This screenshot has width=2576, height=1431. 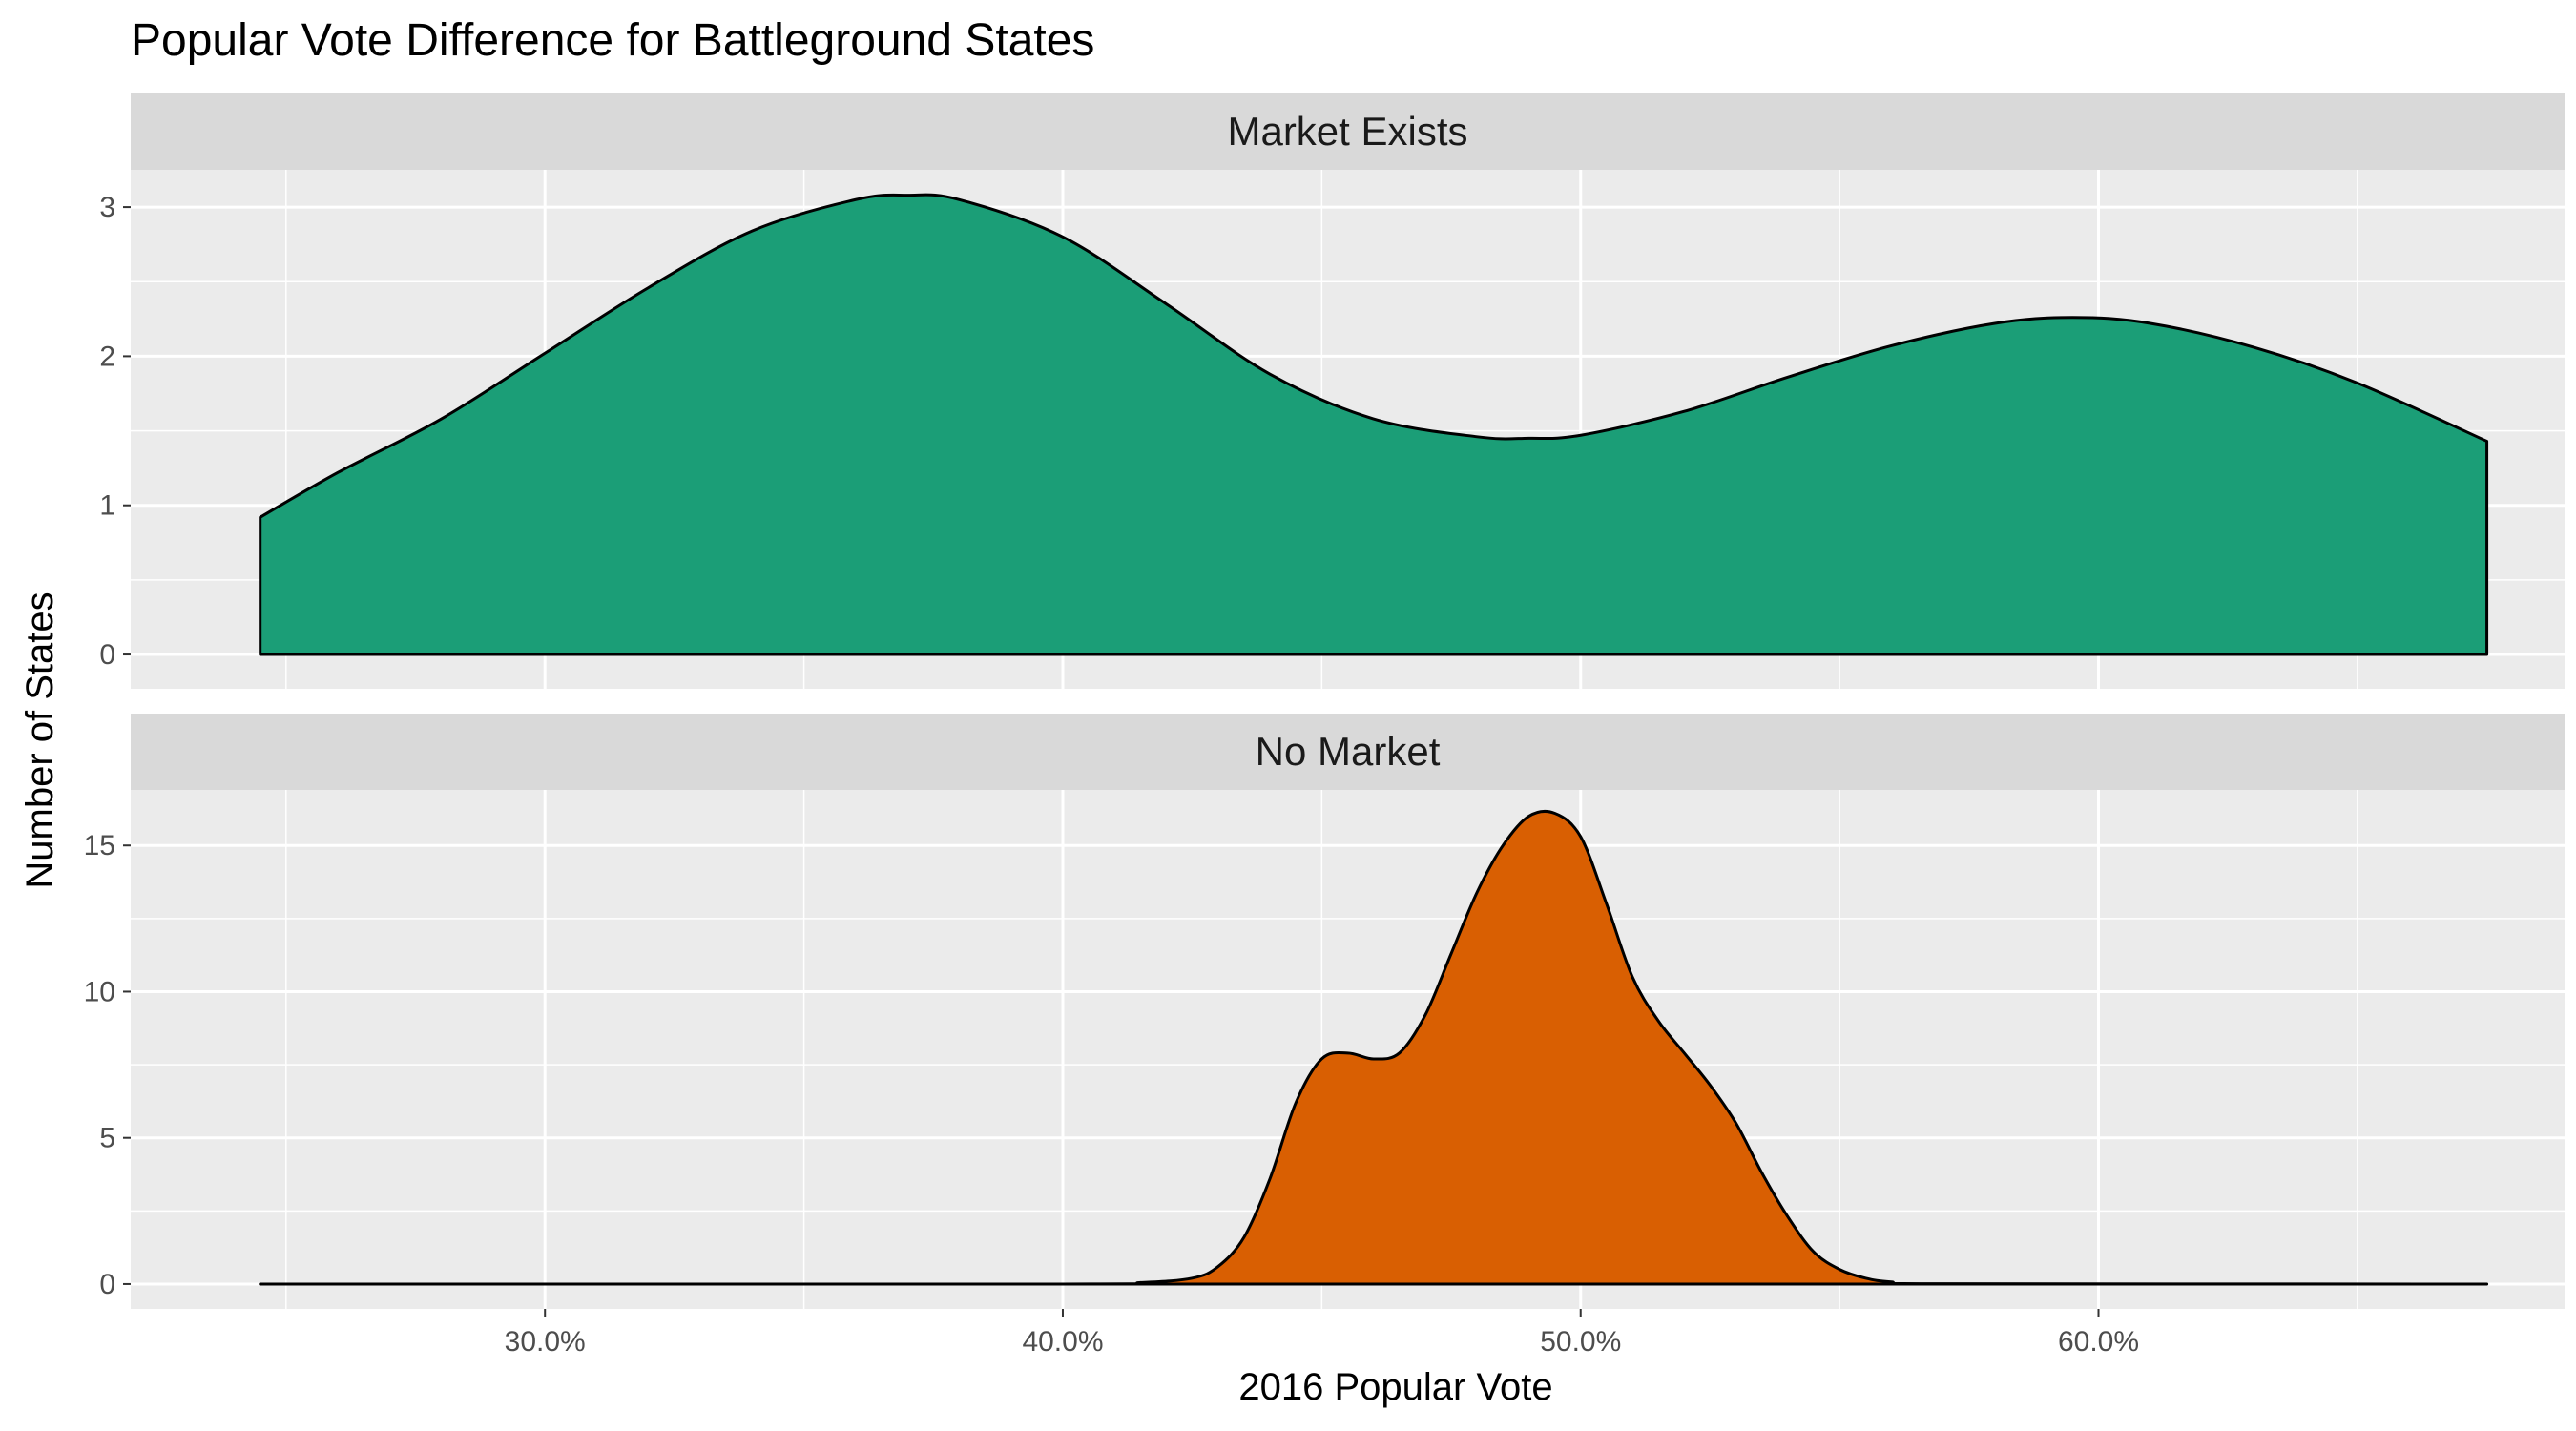 I want to click on y-tick-label: 2, so click(x=107, y=356).